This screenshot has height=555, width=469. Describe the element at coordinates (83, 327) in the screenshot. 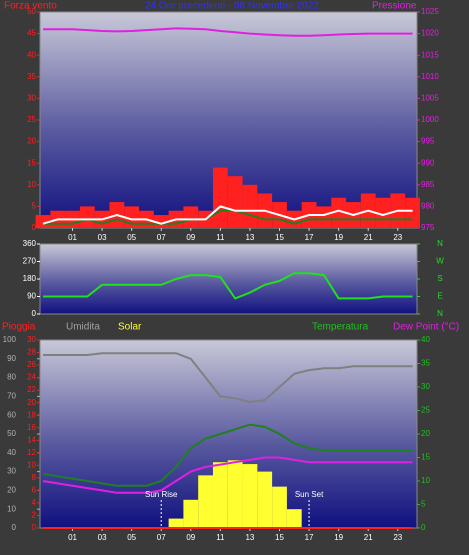

I see `legend-label: Umidita` at that location.